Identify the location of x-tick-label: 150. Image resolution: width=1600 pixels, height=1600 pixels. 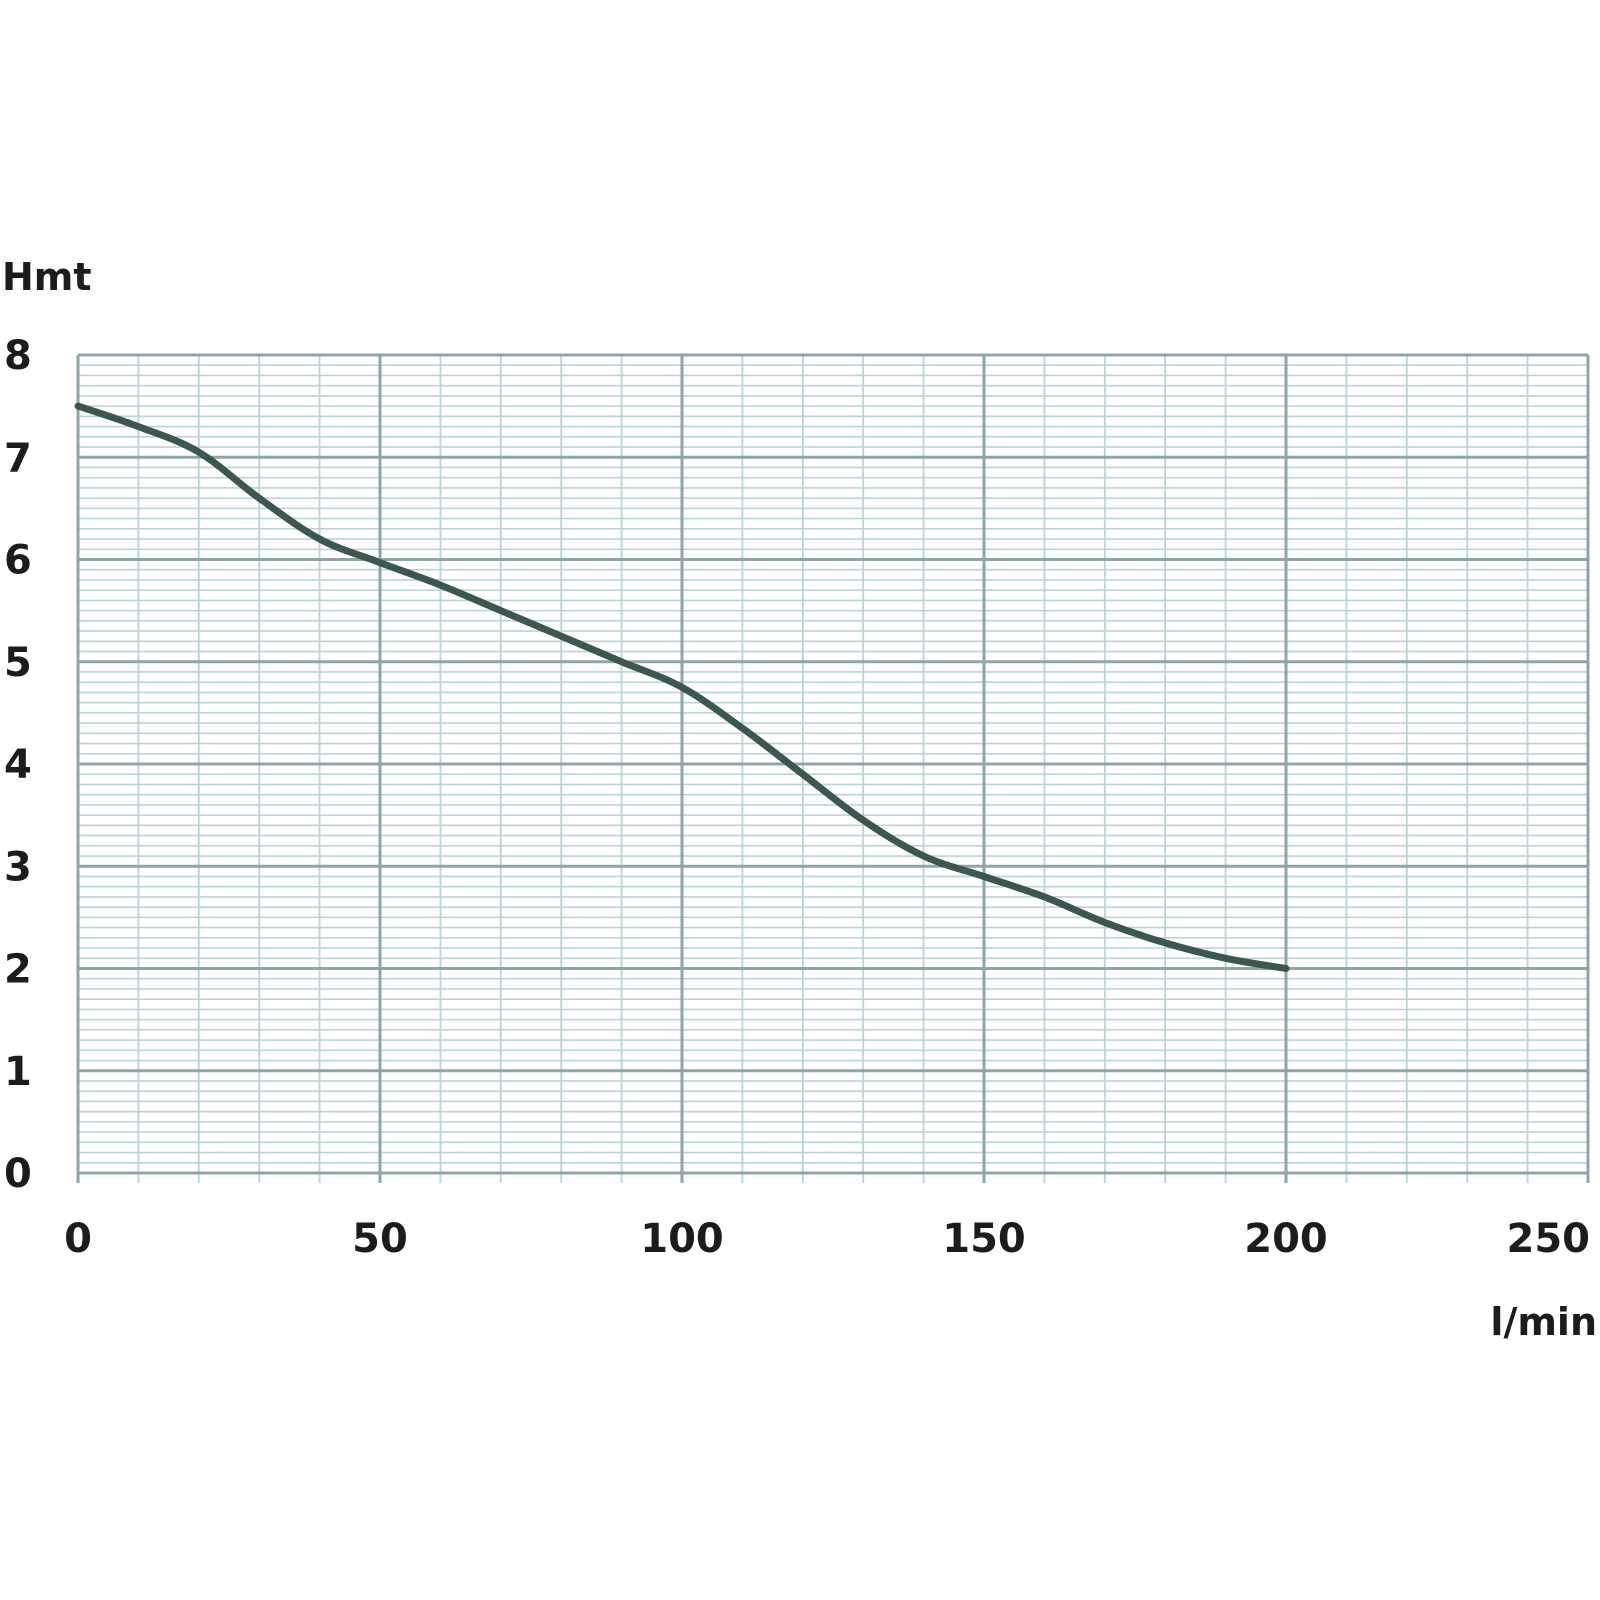
(984, 1239).